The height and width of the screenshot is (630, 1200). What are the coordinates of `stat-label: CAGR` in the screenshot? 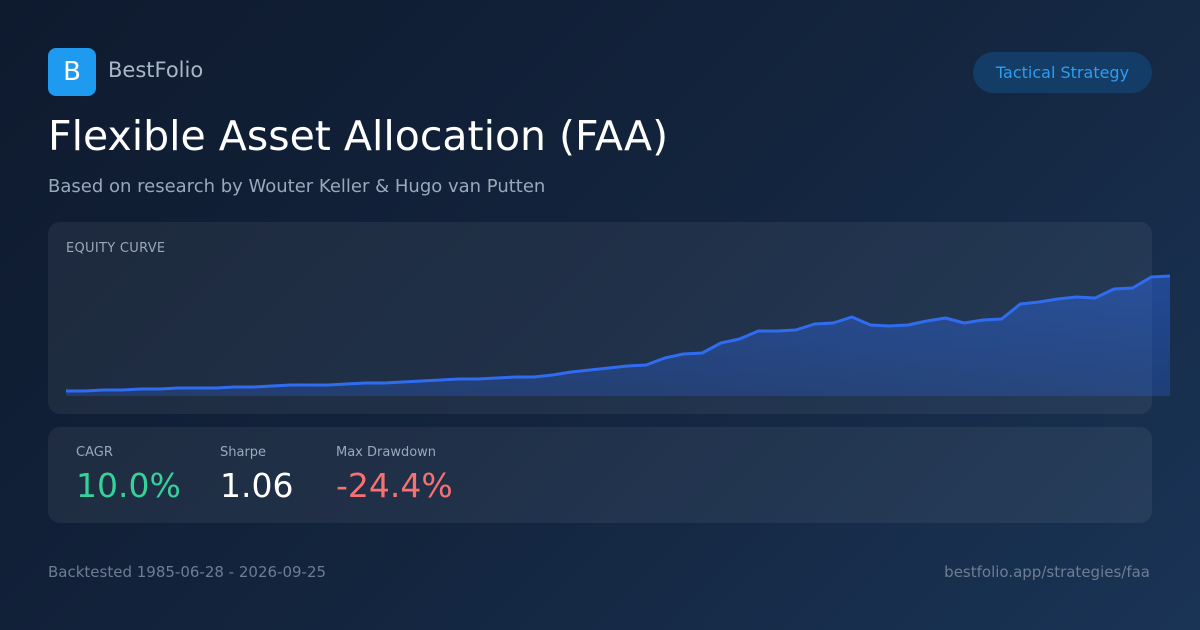 It's located at (94, 452).